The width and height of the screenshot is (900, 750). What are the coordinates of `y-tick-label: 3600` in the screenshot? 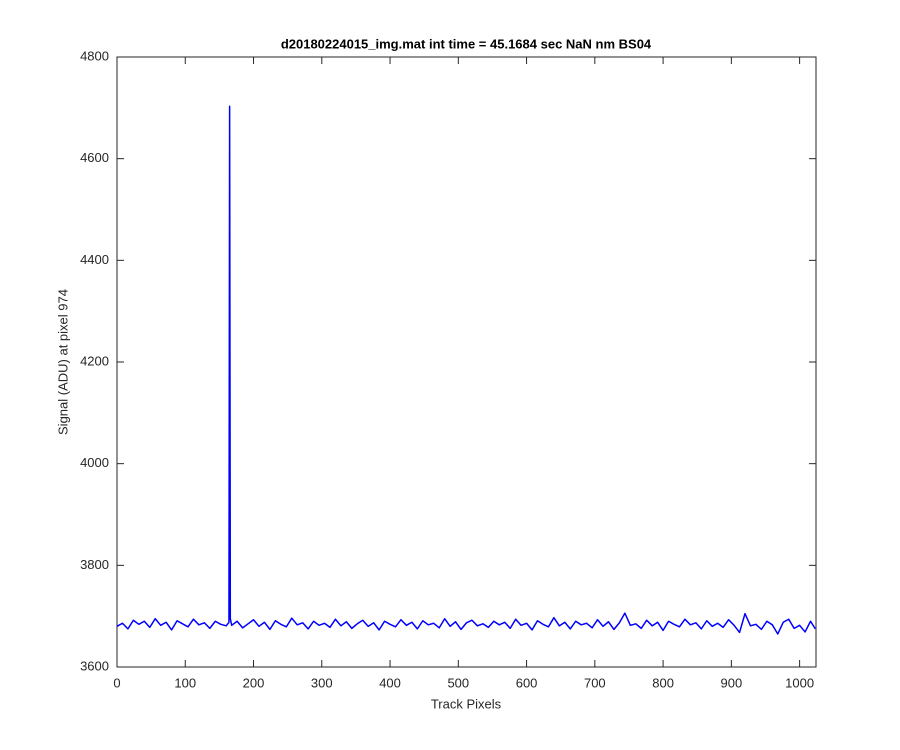 It's located at (94, 665).